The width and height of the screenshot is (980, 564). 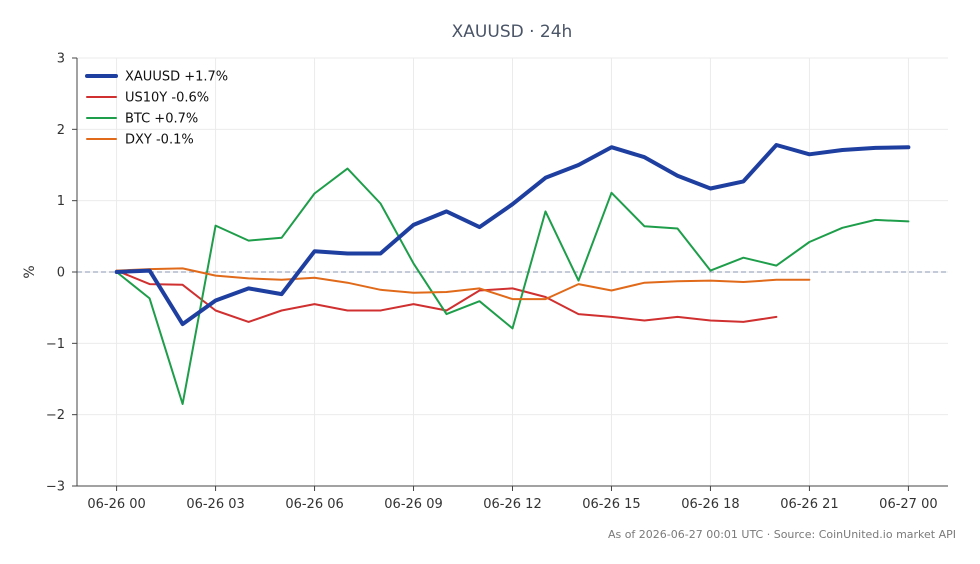 I want to click on x-tick-label: 06-26 06, so click(x=314, y=504).